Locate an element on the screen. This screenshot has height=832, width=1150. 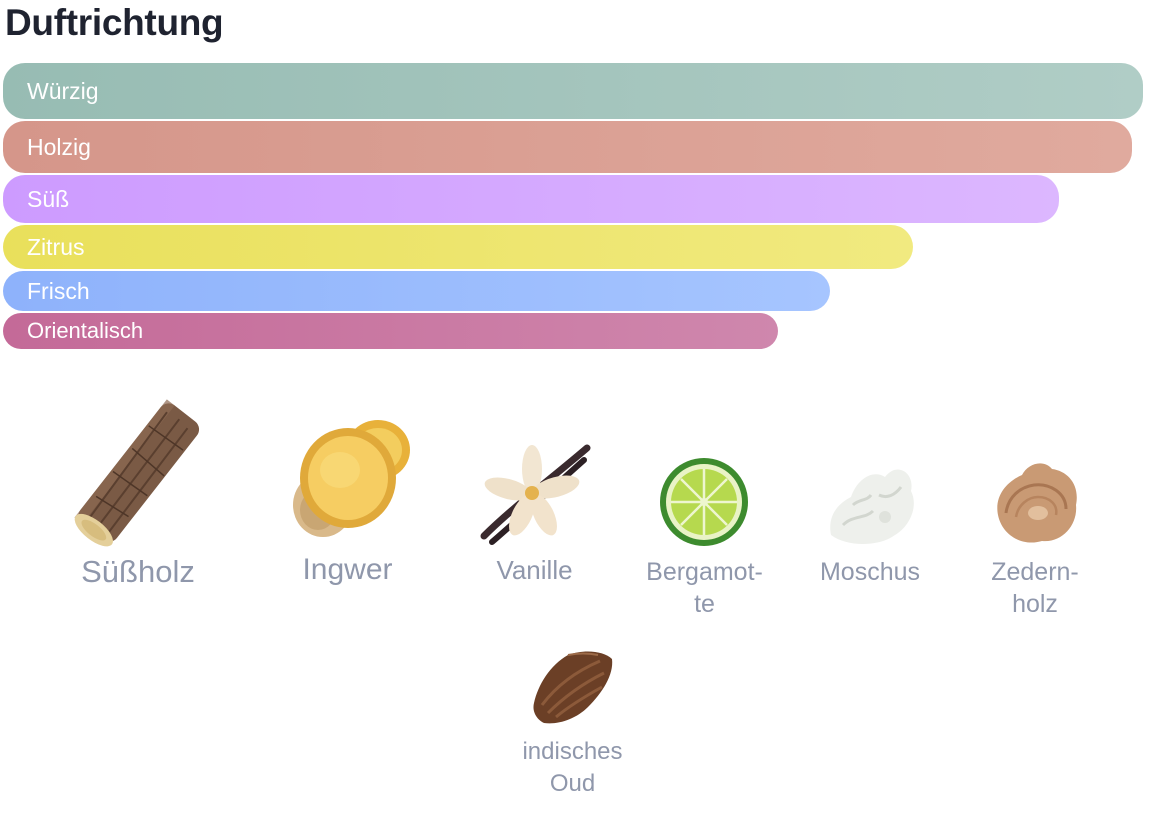
note-vanille: Vanille is located at coordinates (534, 512).